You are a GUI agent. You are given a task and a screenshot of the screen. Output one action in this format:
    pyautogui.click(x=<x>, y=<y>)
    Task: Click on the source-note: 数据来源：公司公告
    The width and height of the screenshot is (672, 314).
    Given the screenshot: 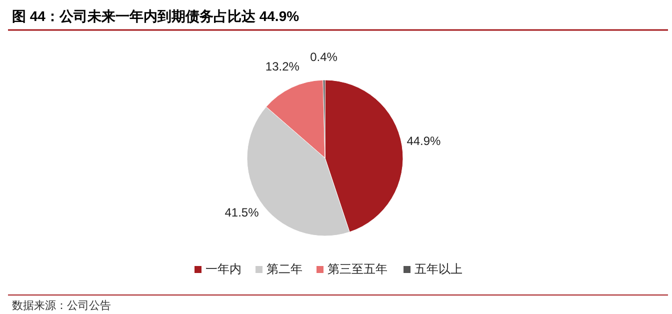 What is the action you would take?
    pyautogui.click(x=61, y=305)
    